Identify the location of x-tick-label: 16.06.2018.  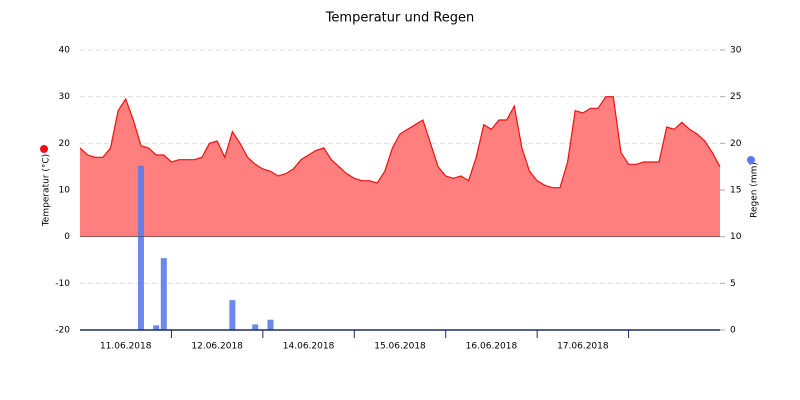
(492, 347).